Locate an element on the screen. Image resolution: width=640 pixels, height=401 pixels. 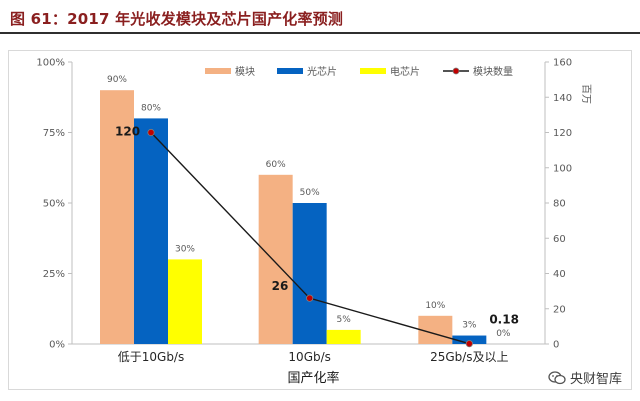
line-label: 0.18 is located at coordinates (504, 320).